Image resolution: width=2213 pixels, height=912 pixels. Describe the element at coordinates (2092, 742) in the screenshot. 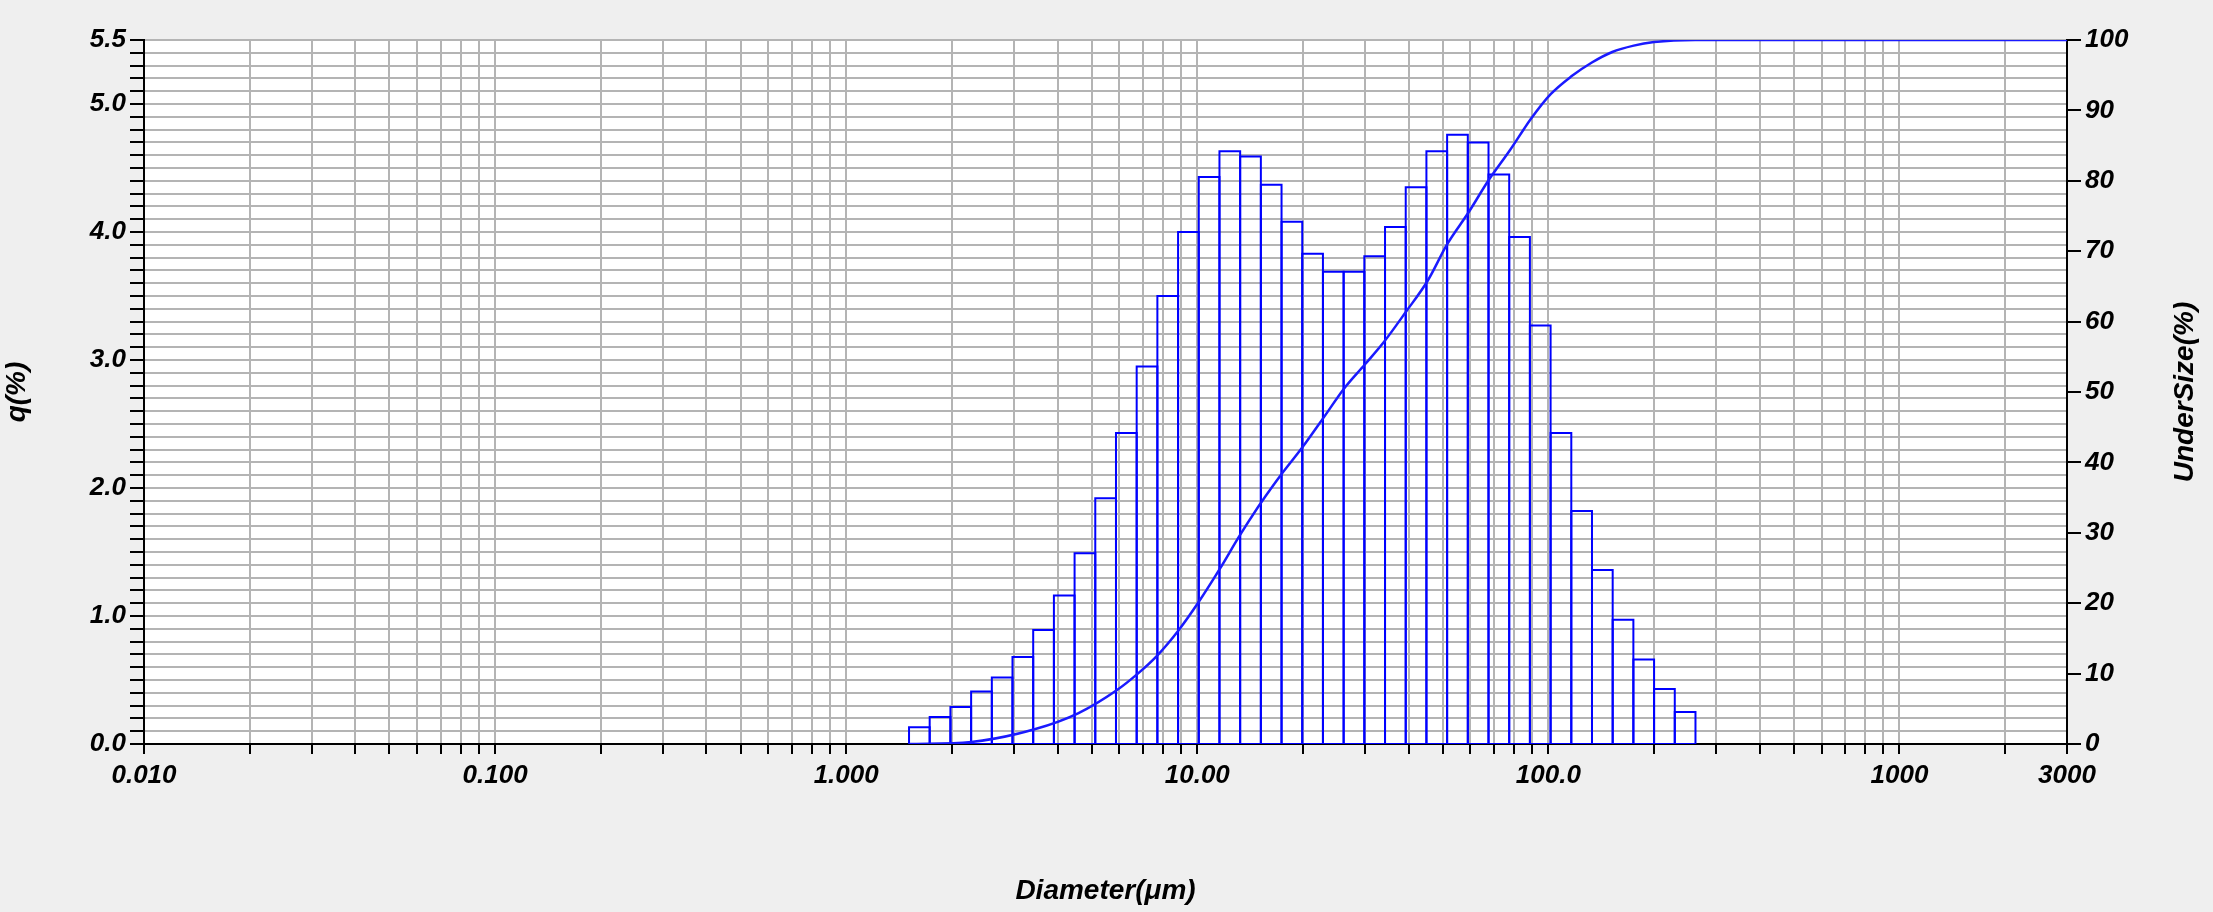

I see `y2-tick-label: 0` at that location.